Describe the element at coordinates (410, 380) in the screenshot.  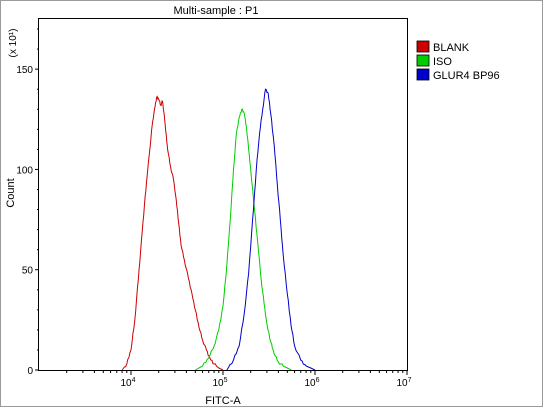
I see `x-tick-label-exponent: 7` at that location.